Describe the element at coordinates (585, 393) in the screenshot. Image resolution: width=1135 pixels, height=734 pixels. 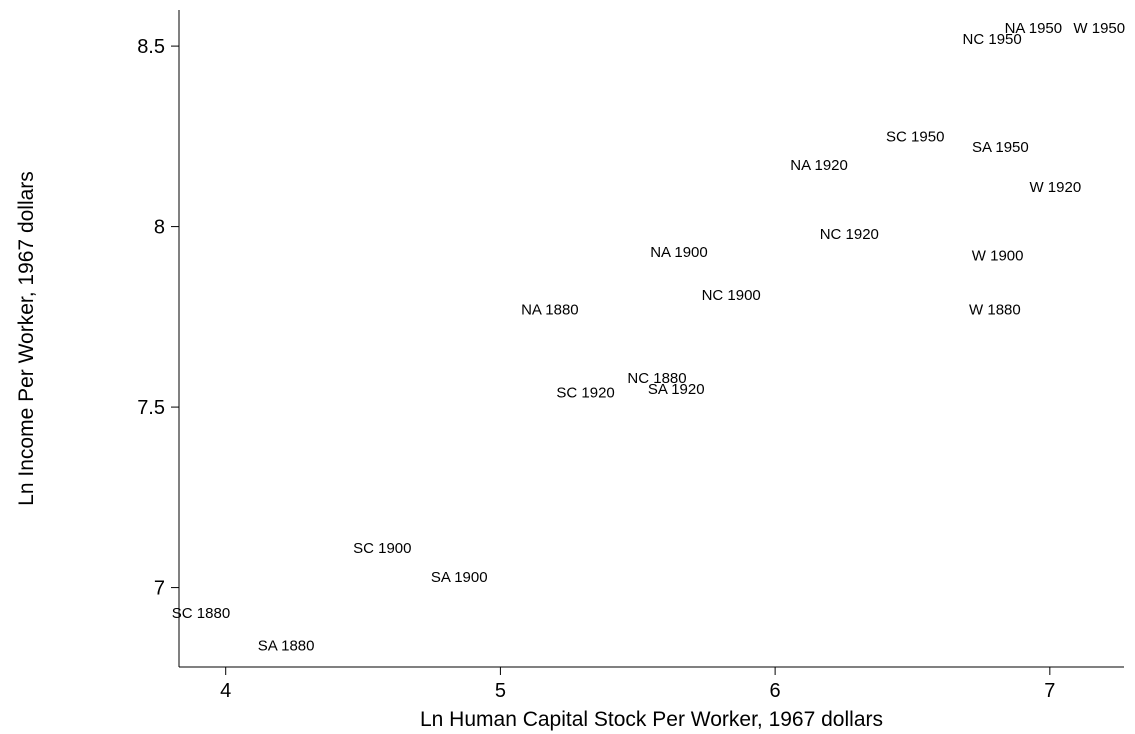
I see `data-point-label: SC 1920` at that location.